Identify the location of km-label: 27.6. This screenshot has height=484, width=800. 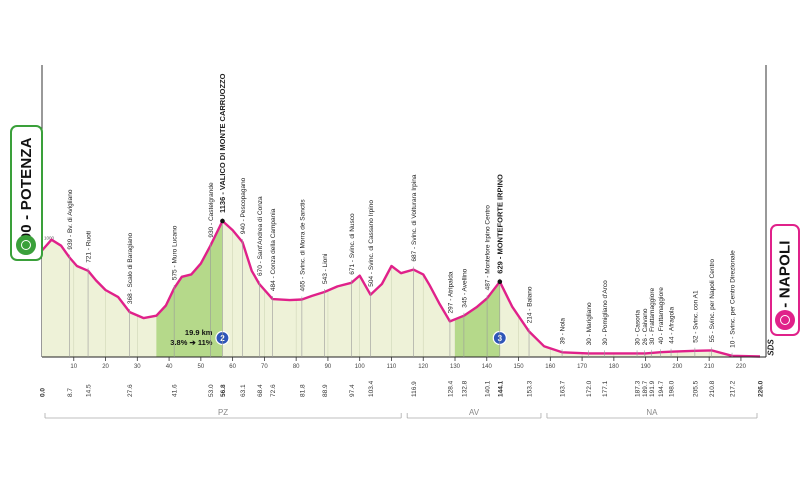
(130, 390).